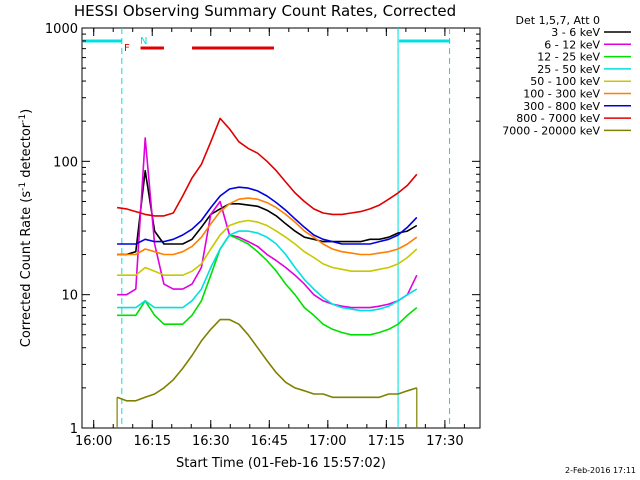 The width and height of the screenshot is (640, 480). I want to click on x-tick-label: 17:30, so click(444, 441).